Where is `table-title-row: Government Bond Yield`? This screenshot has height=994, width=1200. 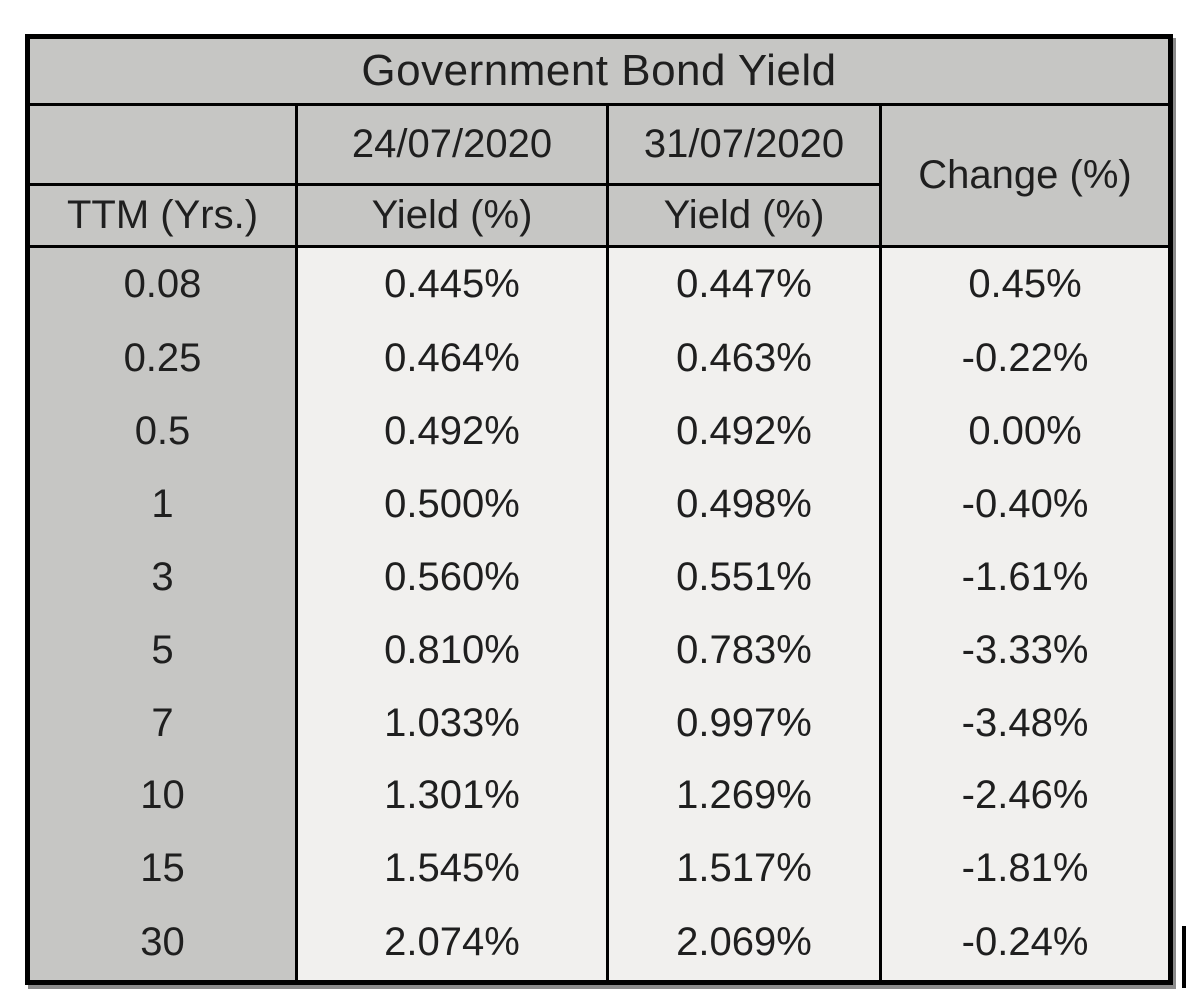
table-title-row: Government Bond Yield is located at coordinates (599, 70).